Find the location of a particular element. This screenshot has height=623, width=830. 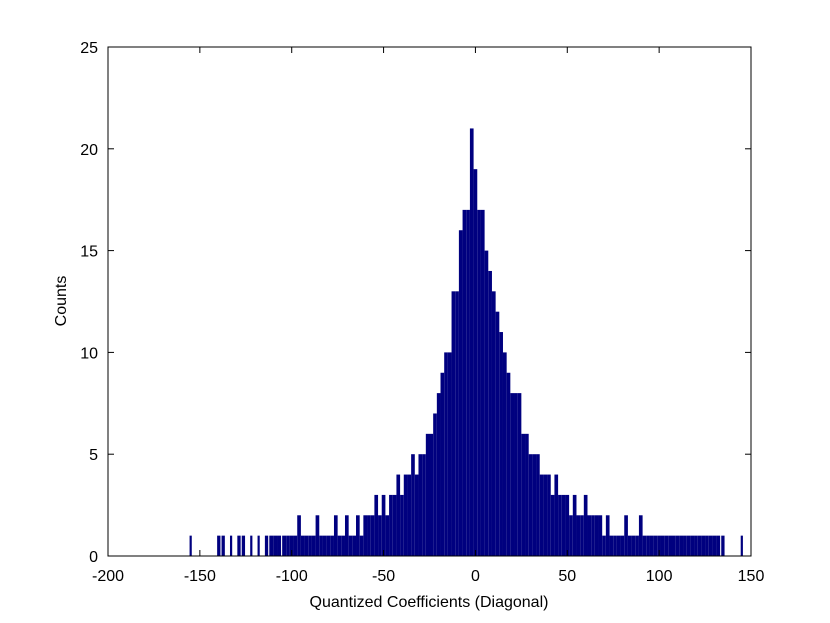

y-tick-label: 20 is located at coordinates (89, 150).